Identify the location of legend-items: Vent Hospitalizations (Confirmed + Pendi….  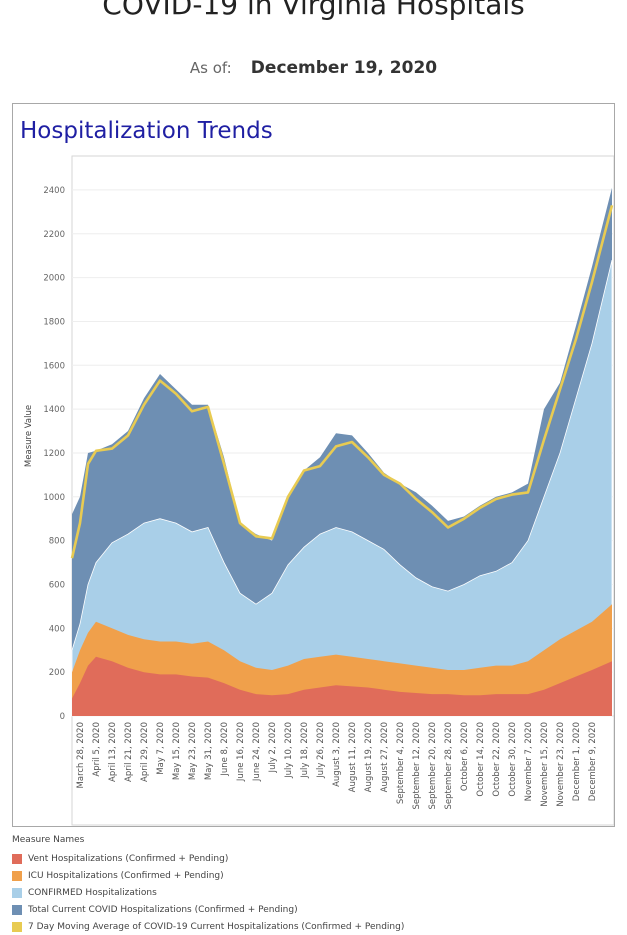
(208, 892).